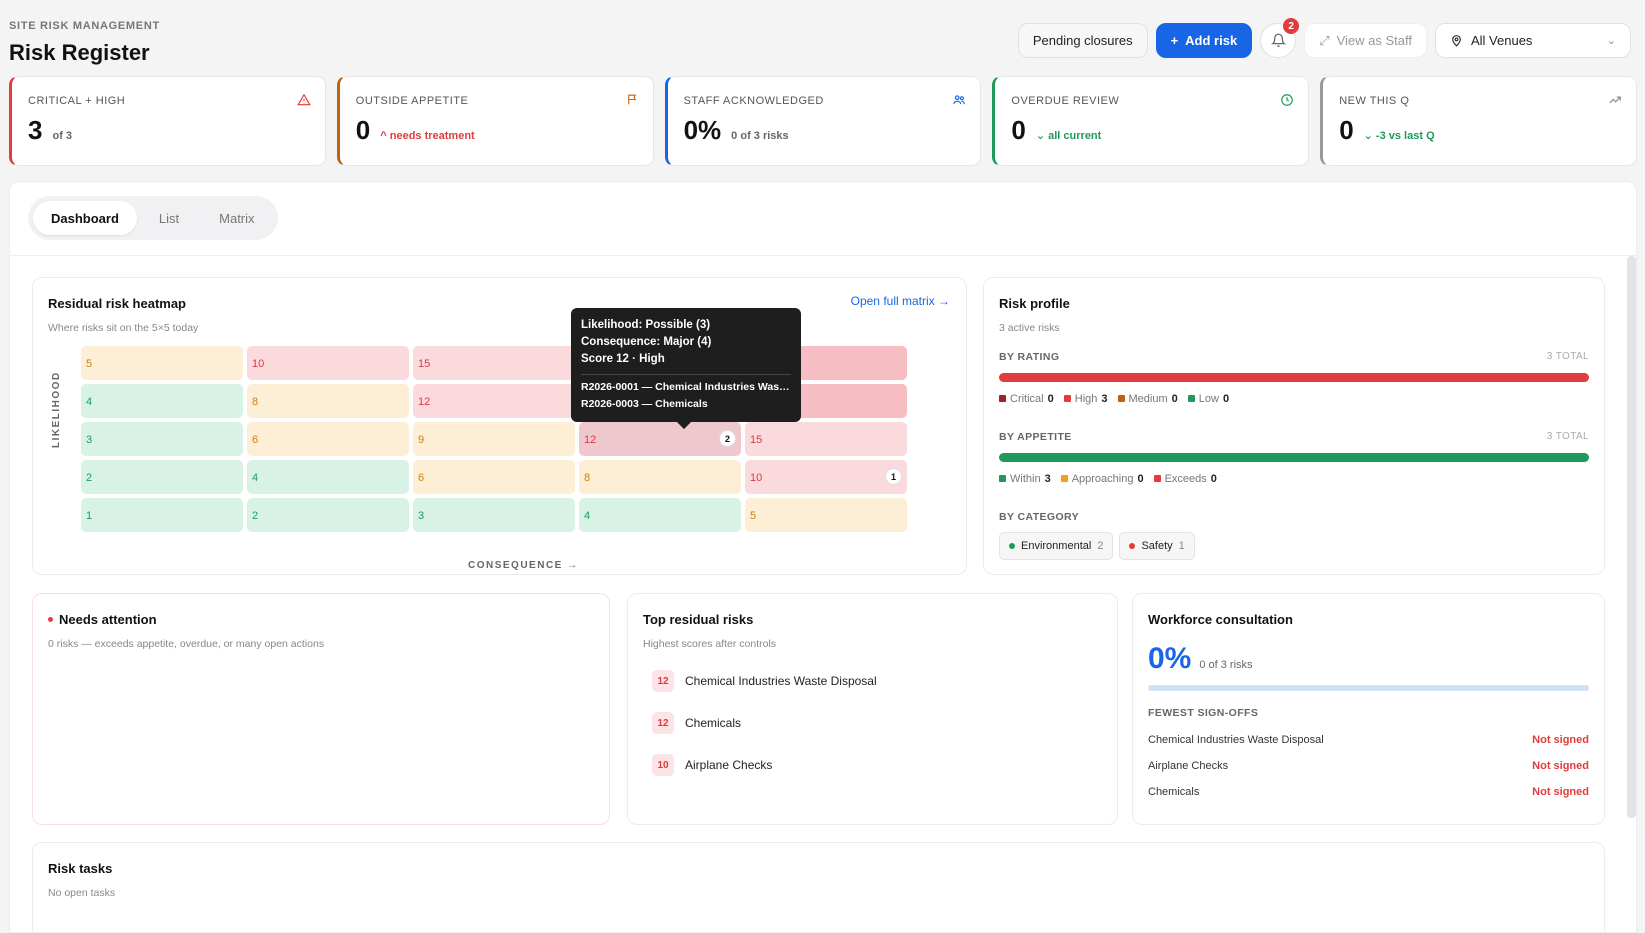 This screenshot has width=1645, height=933. What do you see at coordinates (663, 723) in the screenshot?
I see `risk-score-badge: 12` at bounding box center [663, 723].